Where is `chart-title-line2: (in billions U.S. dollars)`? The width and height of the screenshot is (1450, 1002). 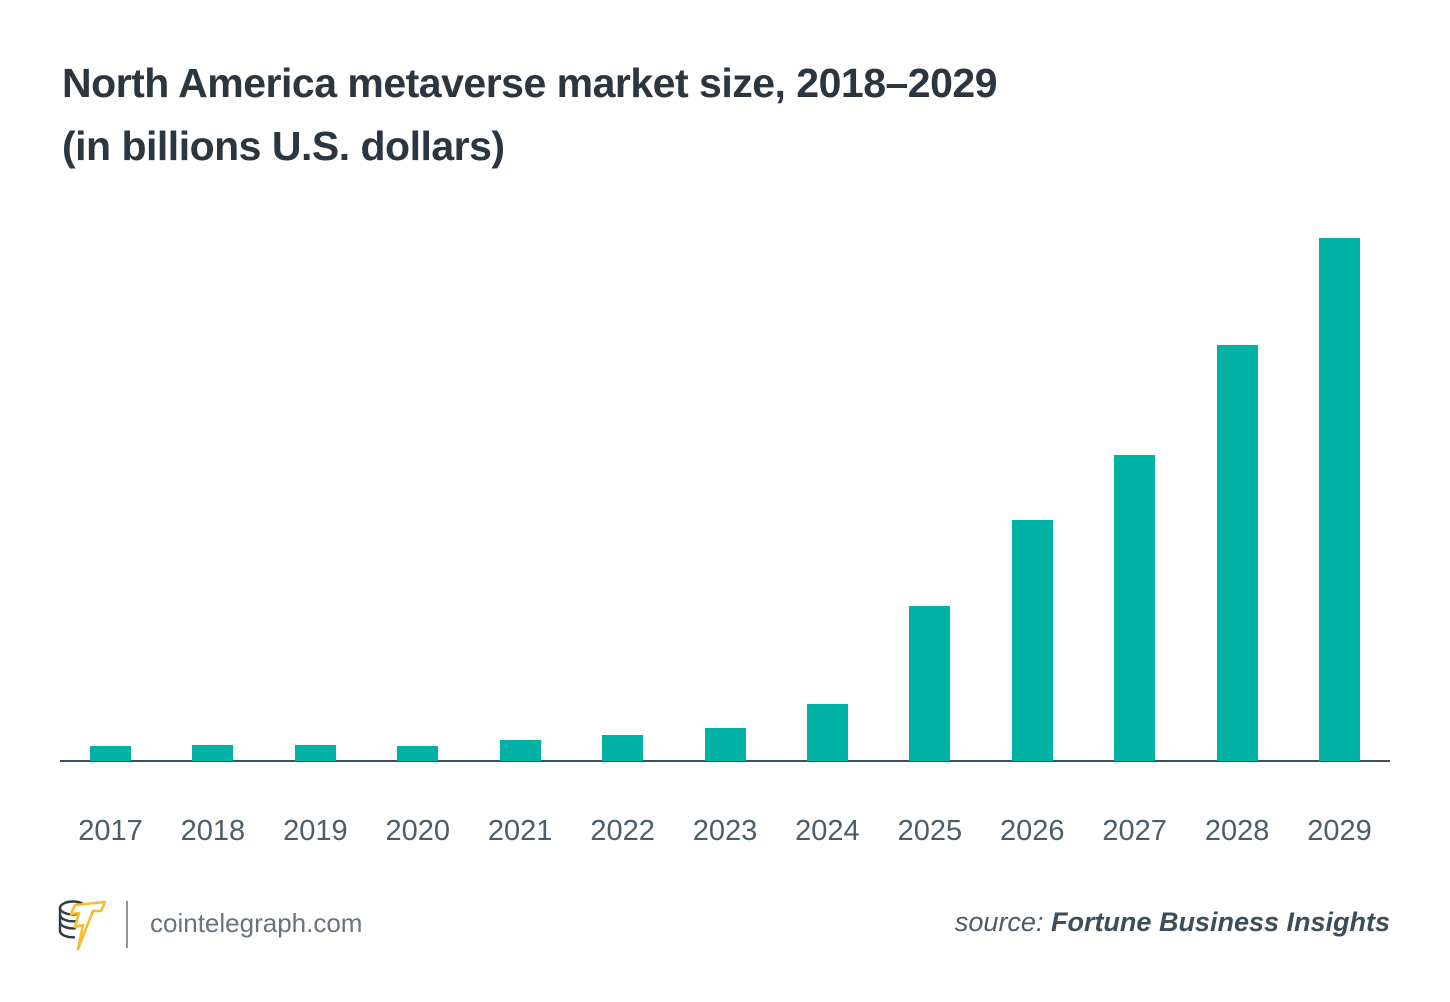
chart-title-line2: (in billions U.S. dollars) is located at coordinates (283, 146).